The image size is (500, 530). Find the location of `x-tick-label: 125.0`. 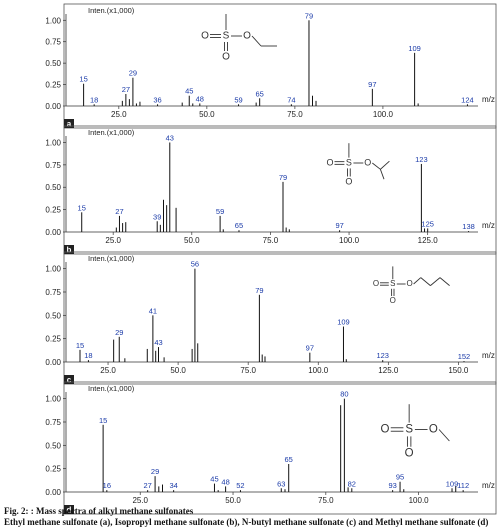

x-tick-label: 125.0 is located at coordinates (428, 240).